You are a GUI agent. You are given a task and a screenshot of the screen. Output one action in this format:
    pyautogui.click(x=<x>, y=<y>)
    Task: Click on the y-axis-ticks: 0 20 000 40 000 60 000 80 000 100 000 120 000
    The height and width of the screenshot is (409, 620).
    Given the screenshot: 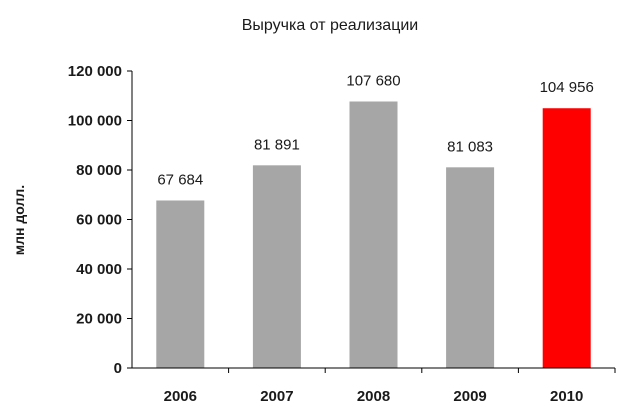 What is the action you would take?
    pyautogui.click(x=100, y=220)
    